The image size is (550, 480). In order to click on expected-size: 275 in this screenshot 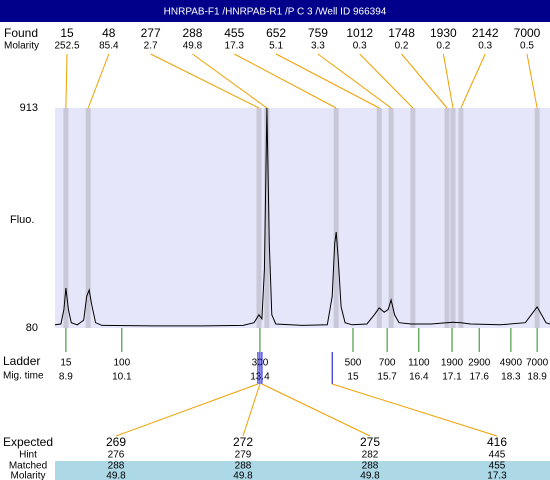, I will do `click(370, 442)`.